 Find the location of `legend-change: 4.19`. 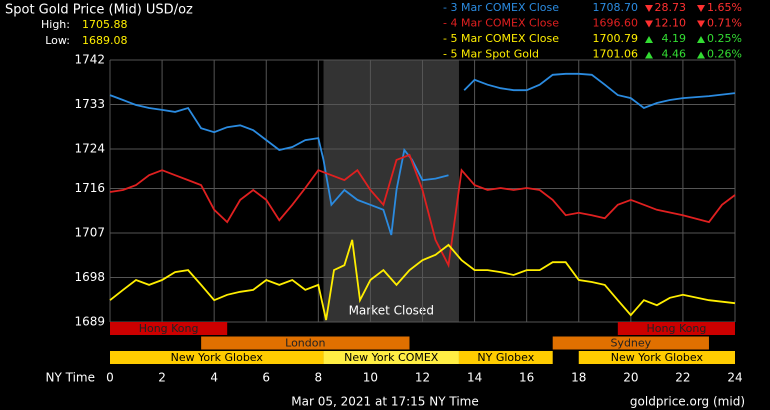

legend-change: 4.19 is located at coordinates (674, 38).